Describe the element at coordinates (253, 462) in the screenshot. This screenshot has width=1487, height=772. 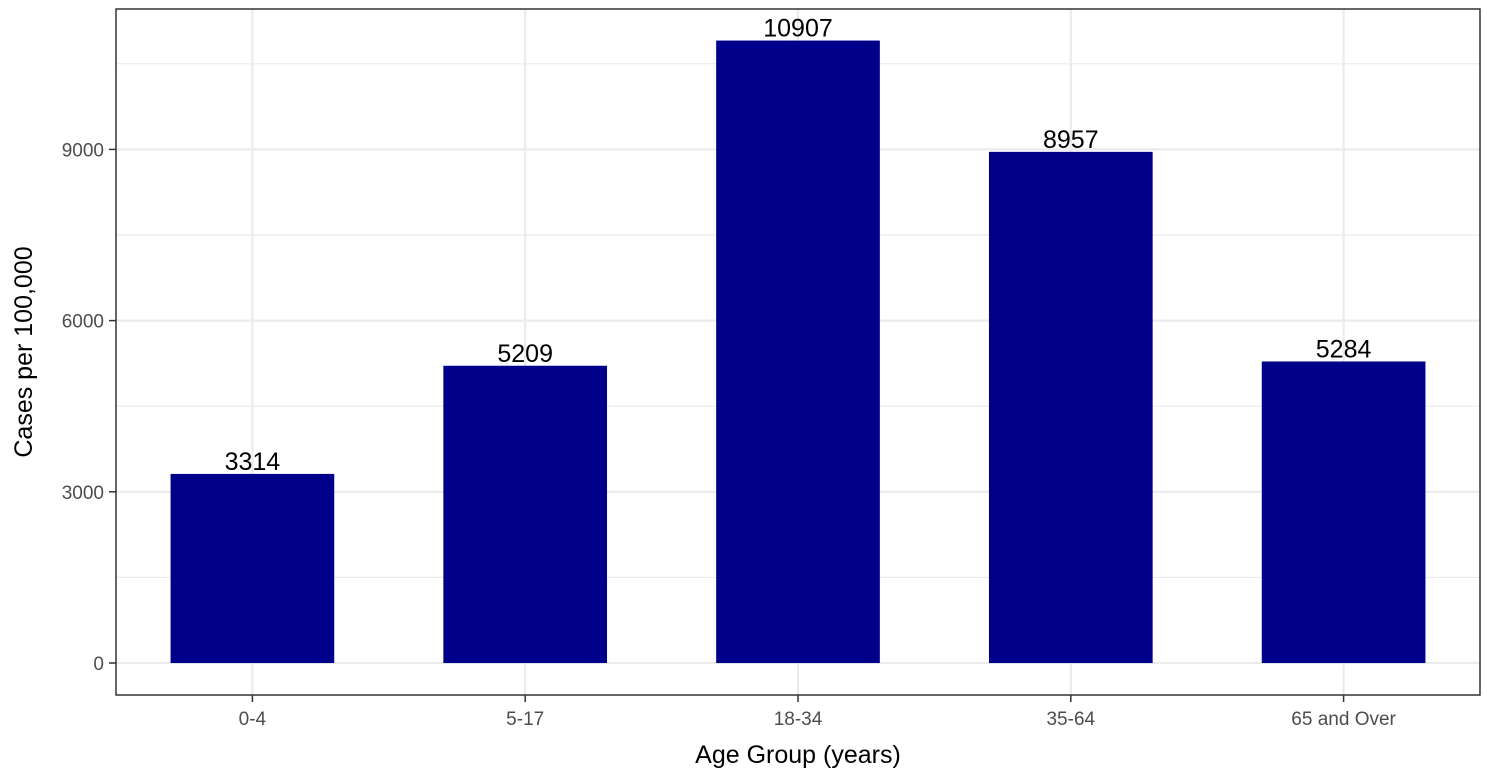
I see `data-label: 3314` at that location.